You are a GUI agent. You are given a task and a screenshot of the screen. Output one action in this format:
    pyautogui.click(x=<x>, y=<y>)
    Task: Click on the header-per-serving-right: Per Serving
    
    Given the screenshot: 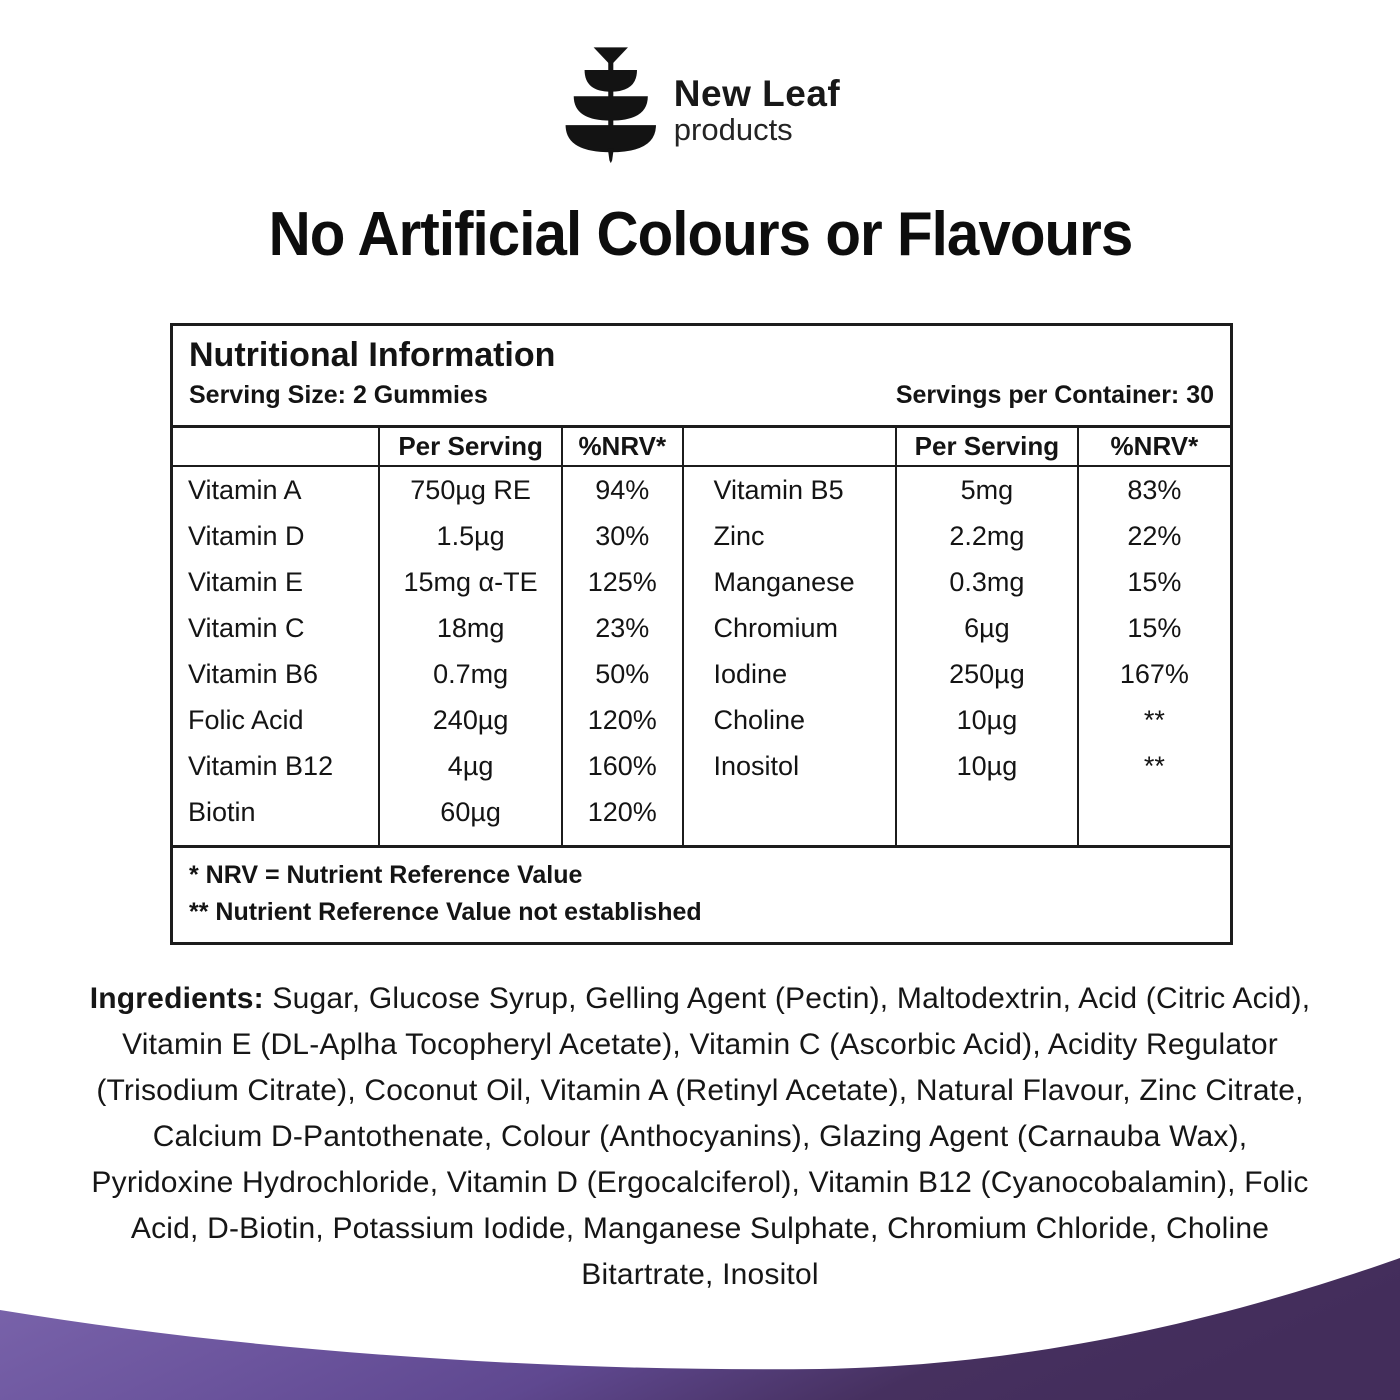 What is the action you would take?
    pyautogui.click(x=988, y=446)
    